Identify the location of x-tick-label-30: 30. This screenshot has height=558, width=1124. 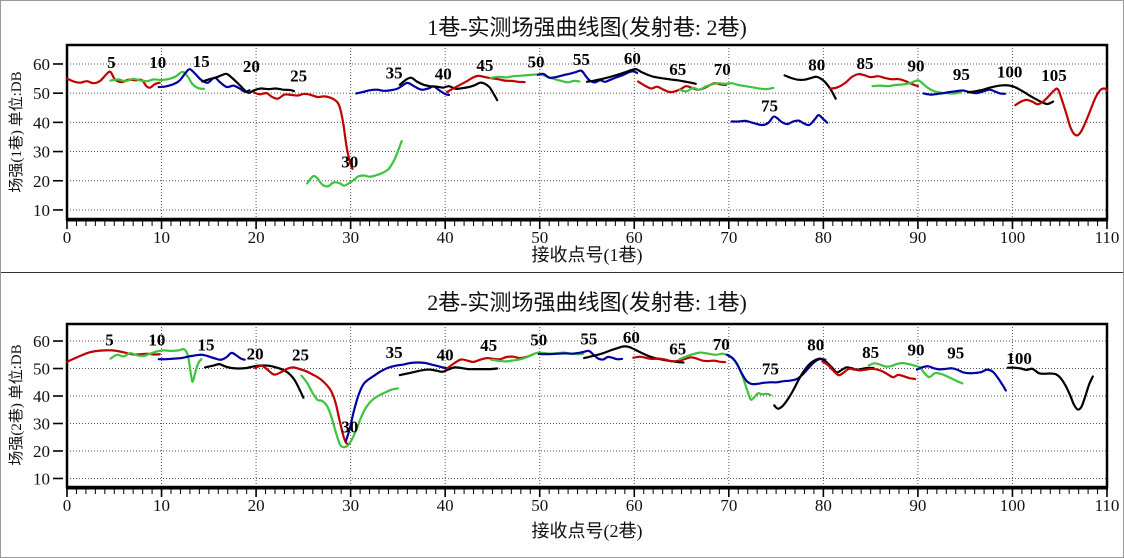
(350, 505).